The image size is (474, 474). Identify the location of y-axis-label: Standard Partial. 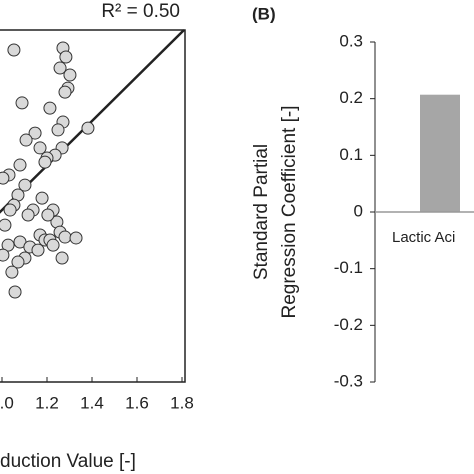
(261, 212).